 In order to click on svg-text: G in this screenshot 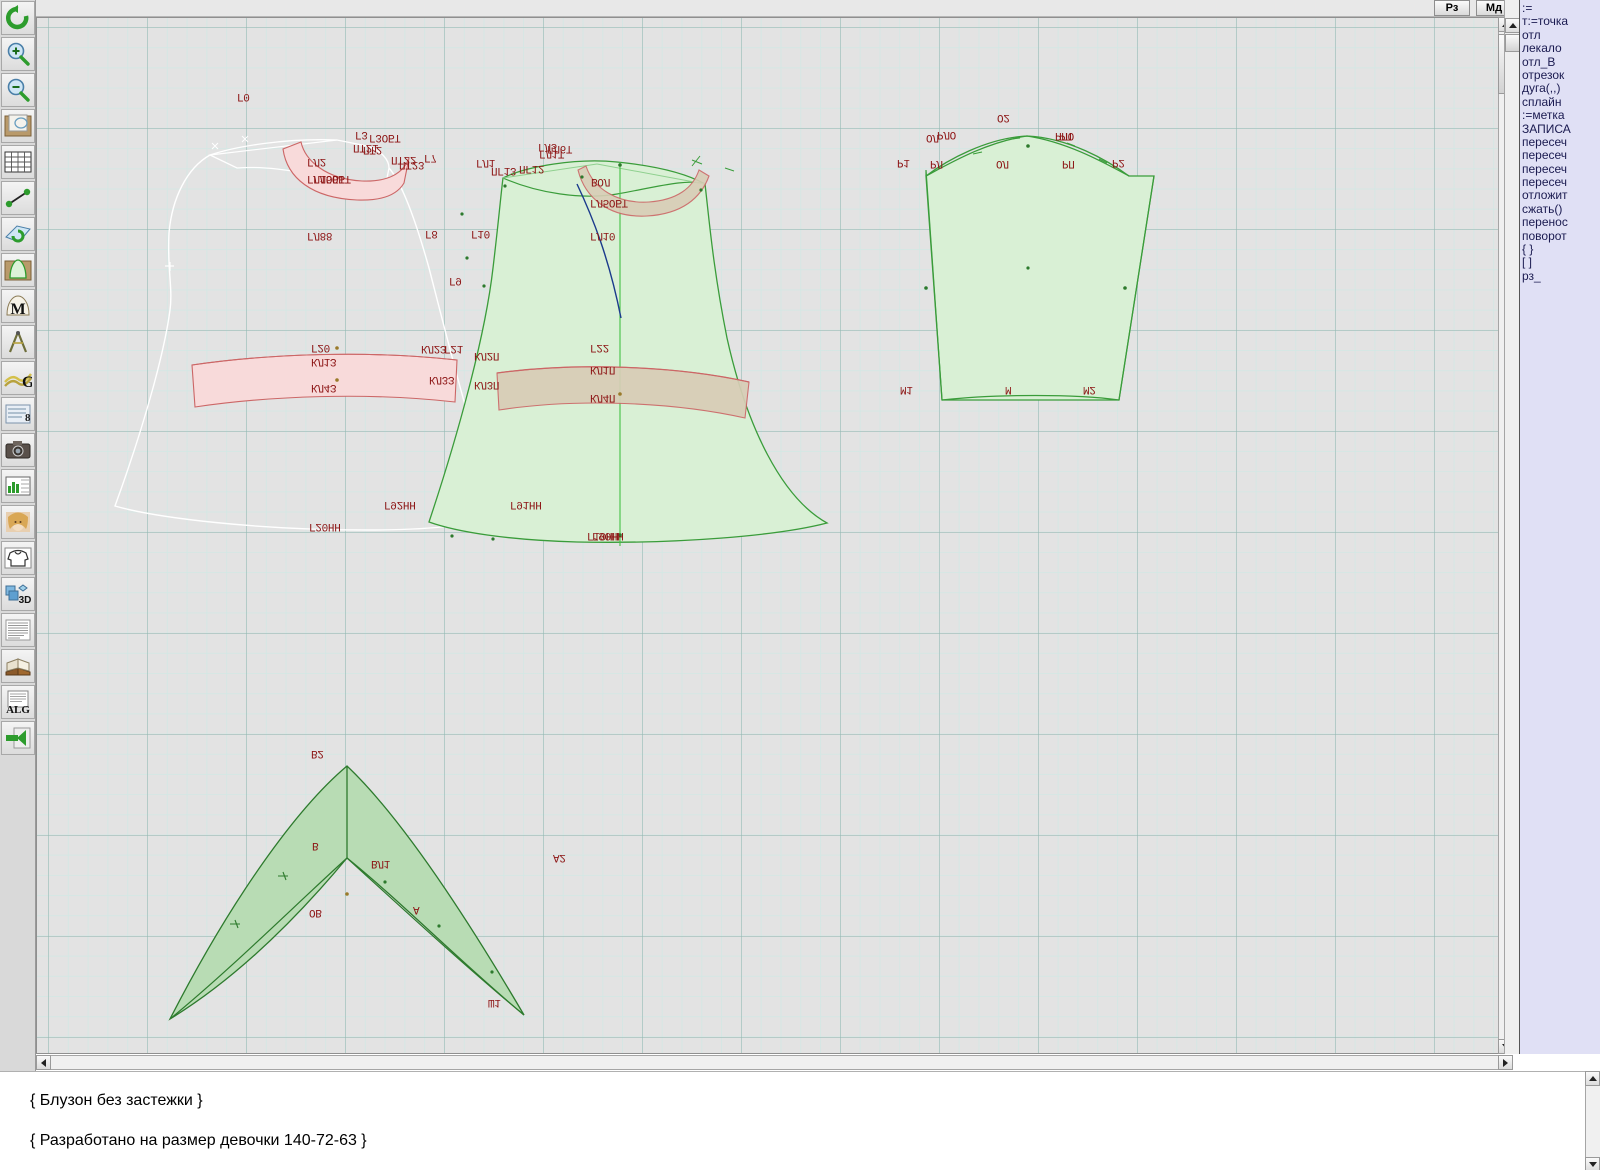, I will do `click(27, 382)`.